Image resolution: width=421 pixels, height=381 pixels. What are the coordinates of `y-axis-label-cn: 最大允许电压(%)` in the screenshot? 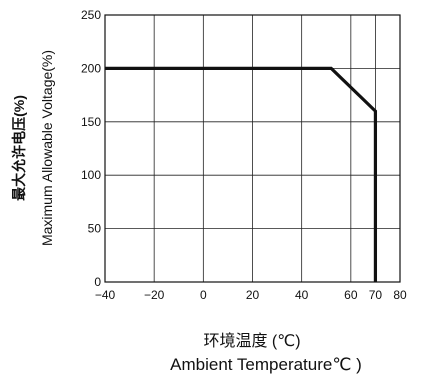 It's located at (19, 148).